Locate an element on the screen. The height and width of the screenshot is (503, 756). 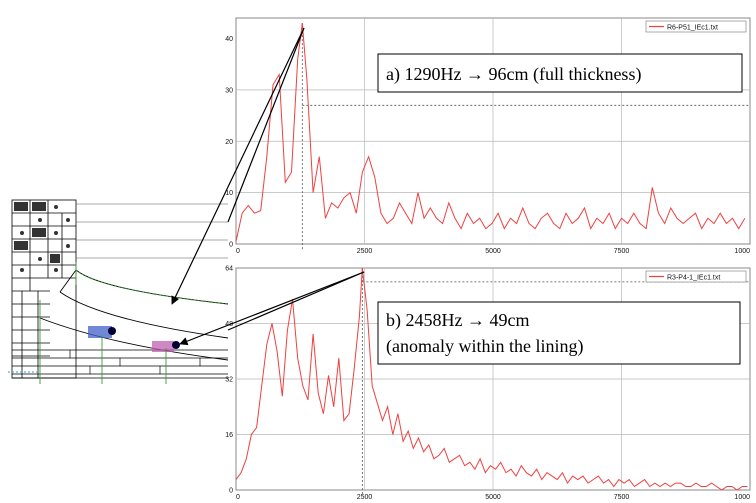
survey-lines is located at coordinates (103, 323).